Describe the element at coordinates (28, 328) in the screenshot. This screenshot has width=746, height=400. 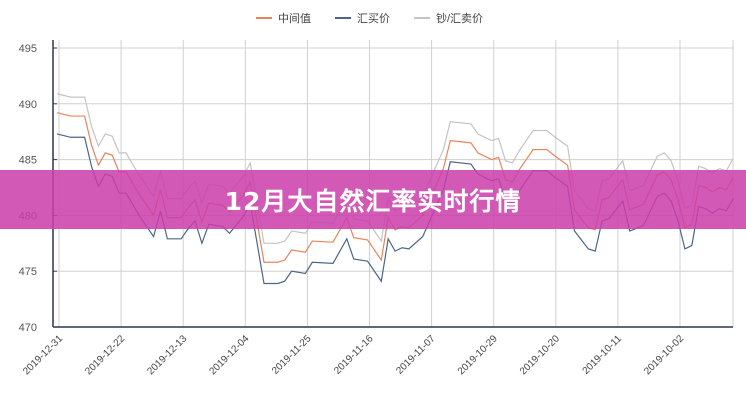
I see `y-tick-label: 470` at that location.